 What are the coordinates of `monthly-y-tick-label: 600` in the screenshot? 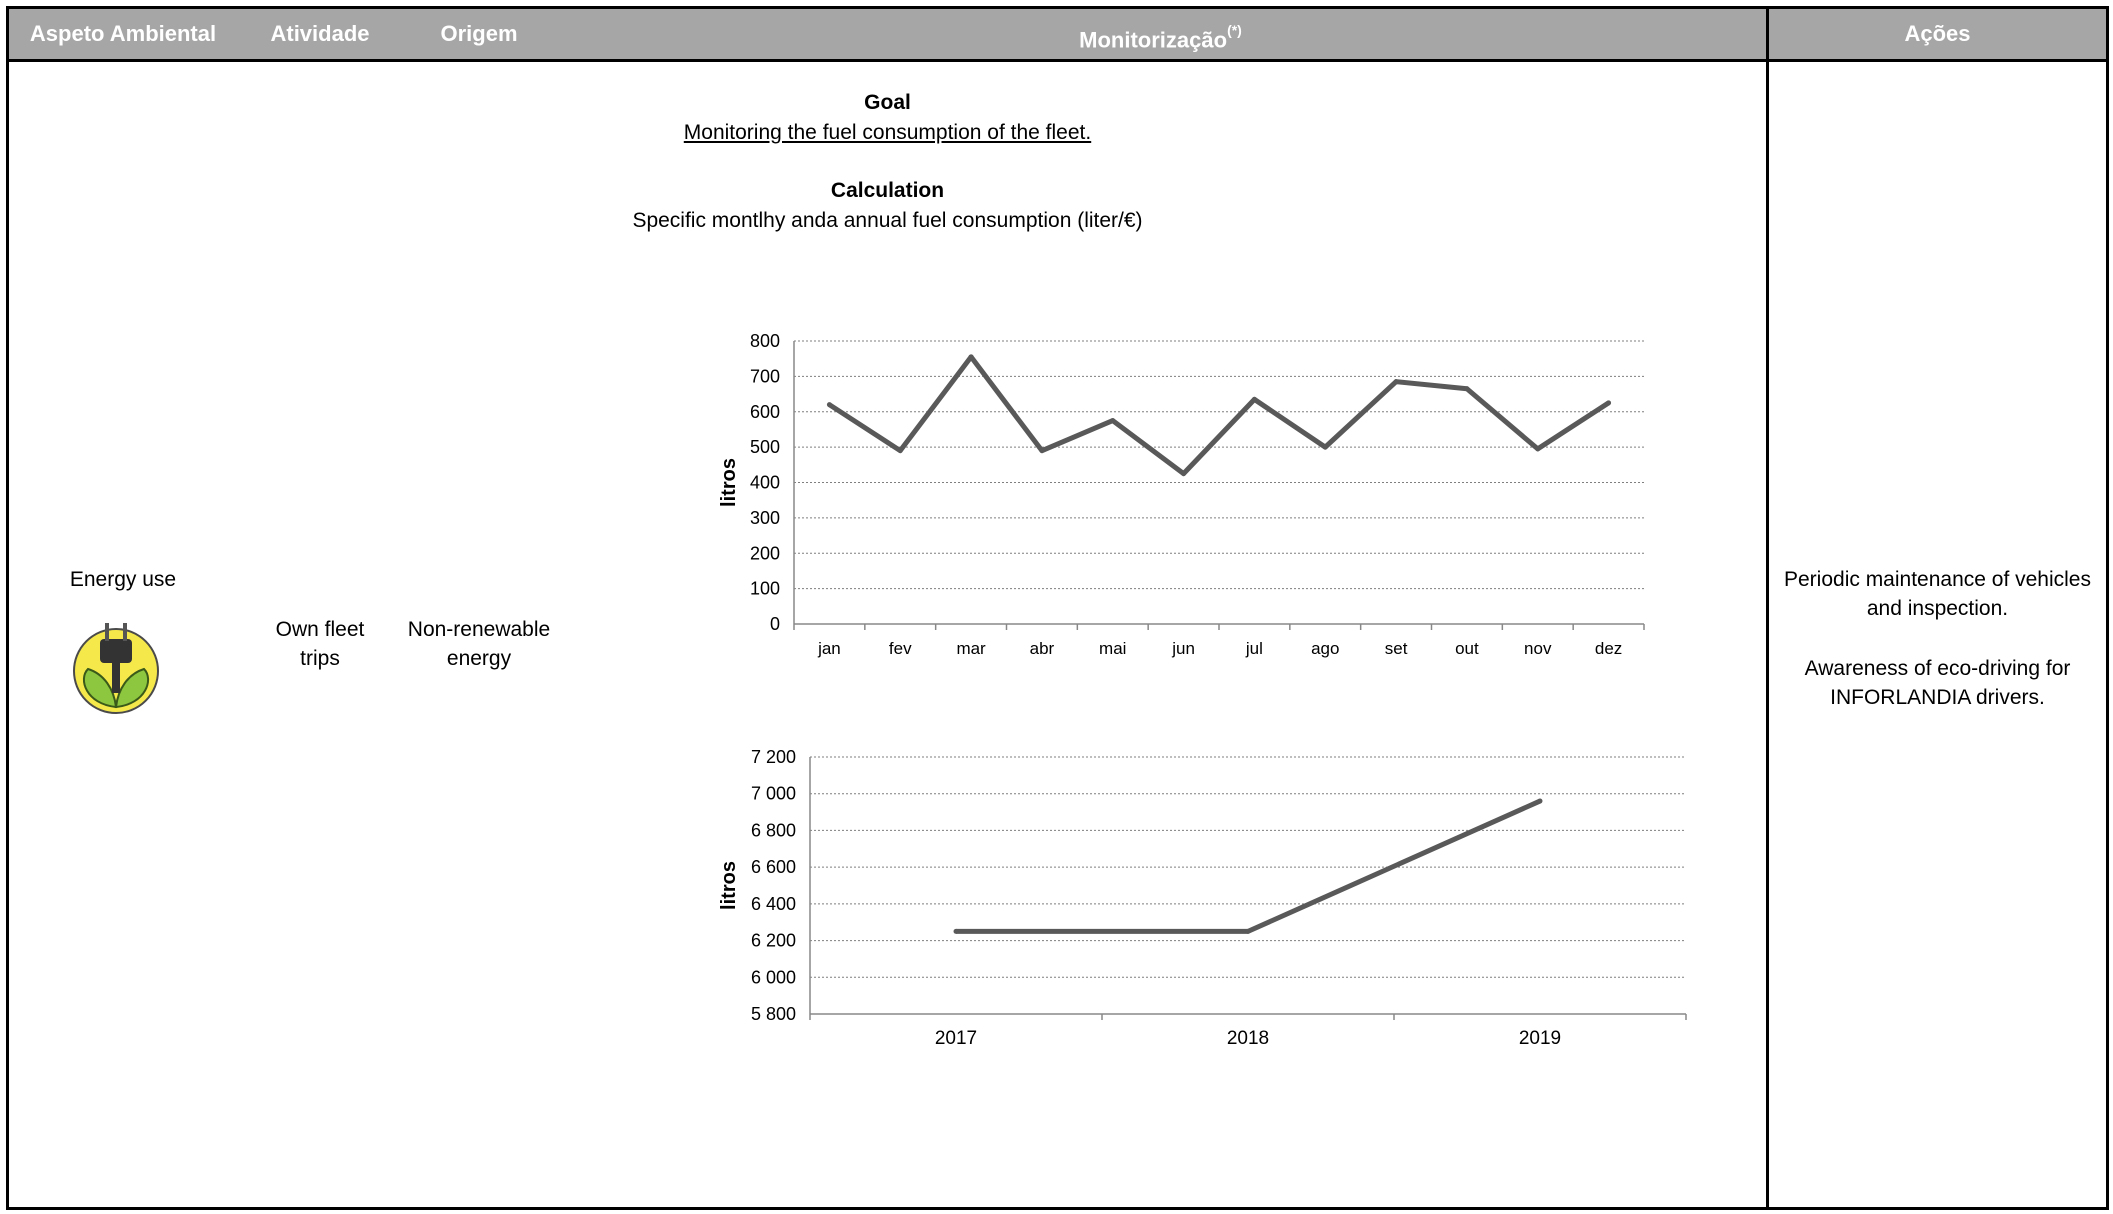 It's located at (765, 412).